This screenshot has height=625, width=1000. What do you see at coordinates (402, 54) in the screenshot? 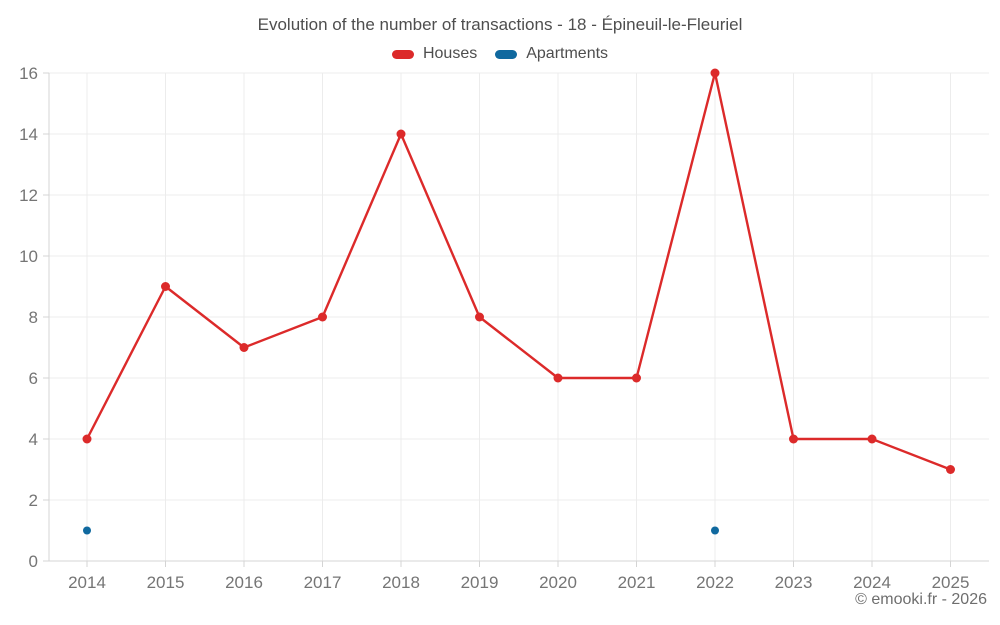
I see `houses-series-swatch-icon` at bounding box center [402, 54].